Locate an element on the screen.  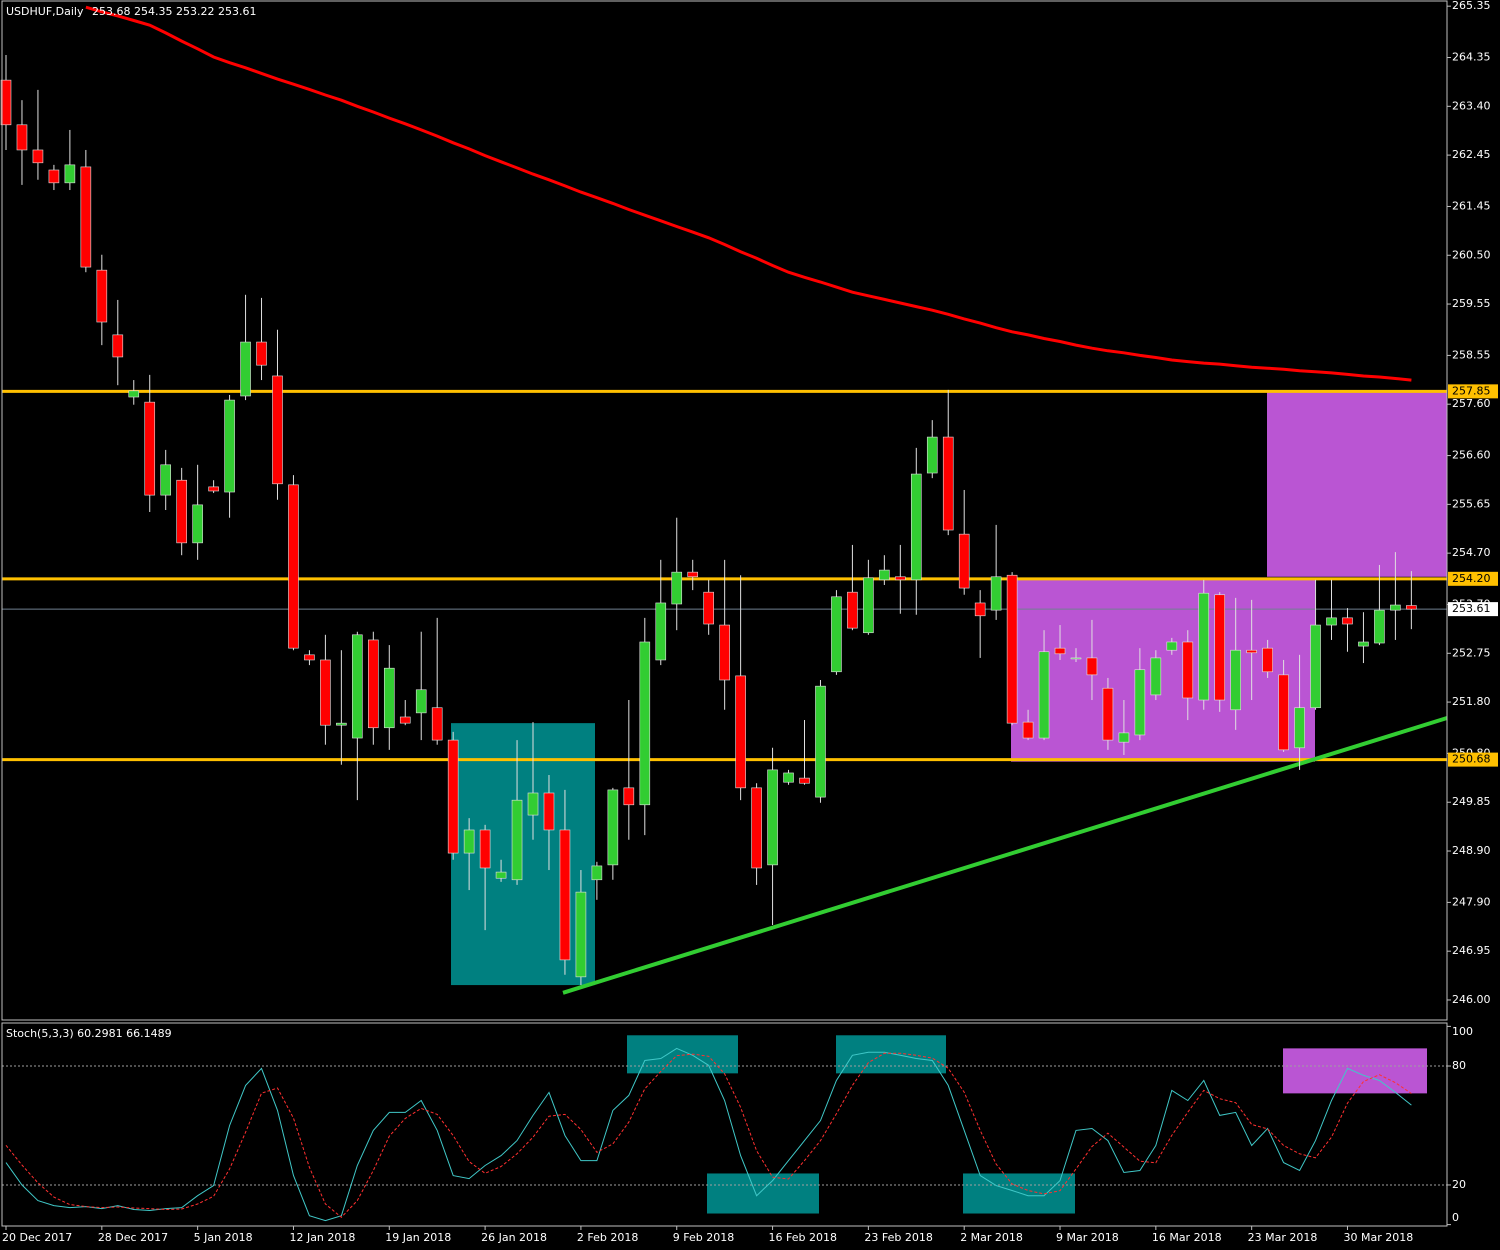
x-tick-label: 28 Dec 2017 is located at coordinates (133, 1237).